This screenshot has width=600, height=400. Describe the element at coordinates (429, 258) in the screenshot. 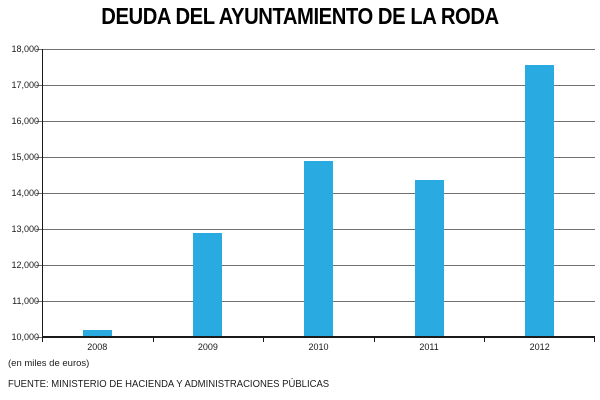

I see `bar-2011` at that location.